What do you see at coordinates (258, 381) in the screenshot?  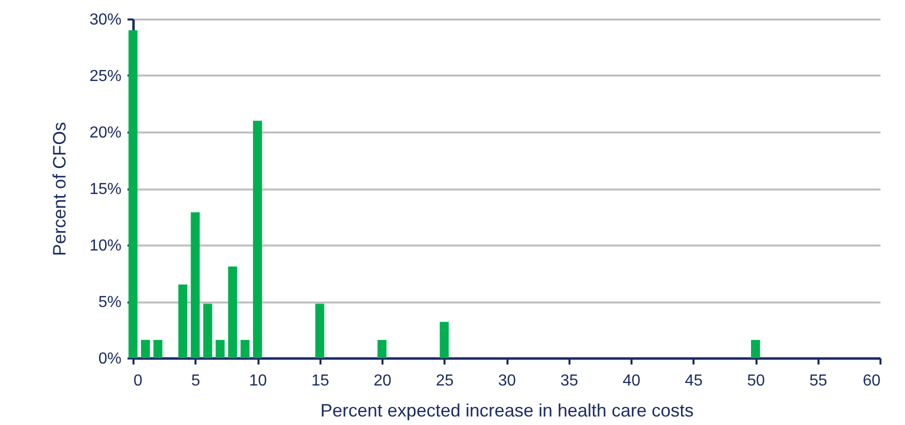 I see `x-tick-label: 10` at bounding box center [258, 381].